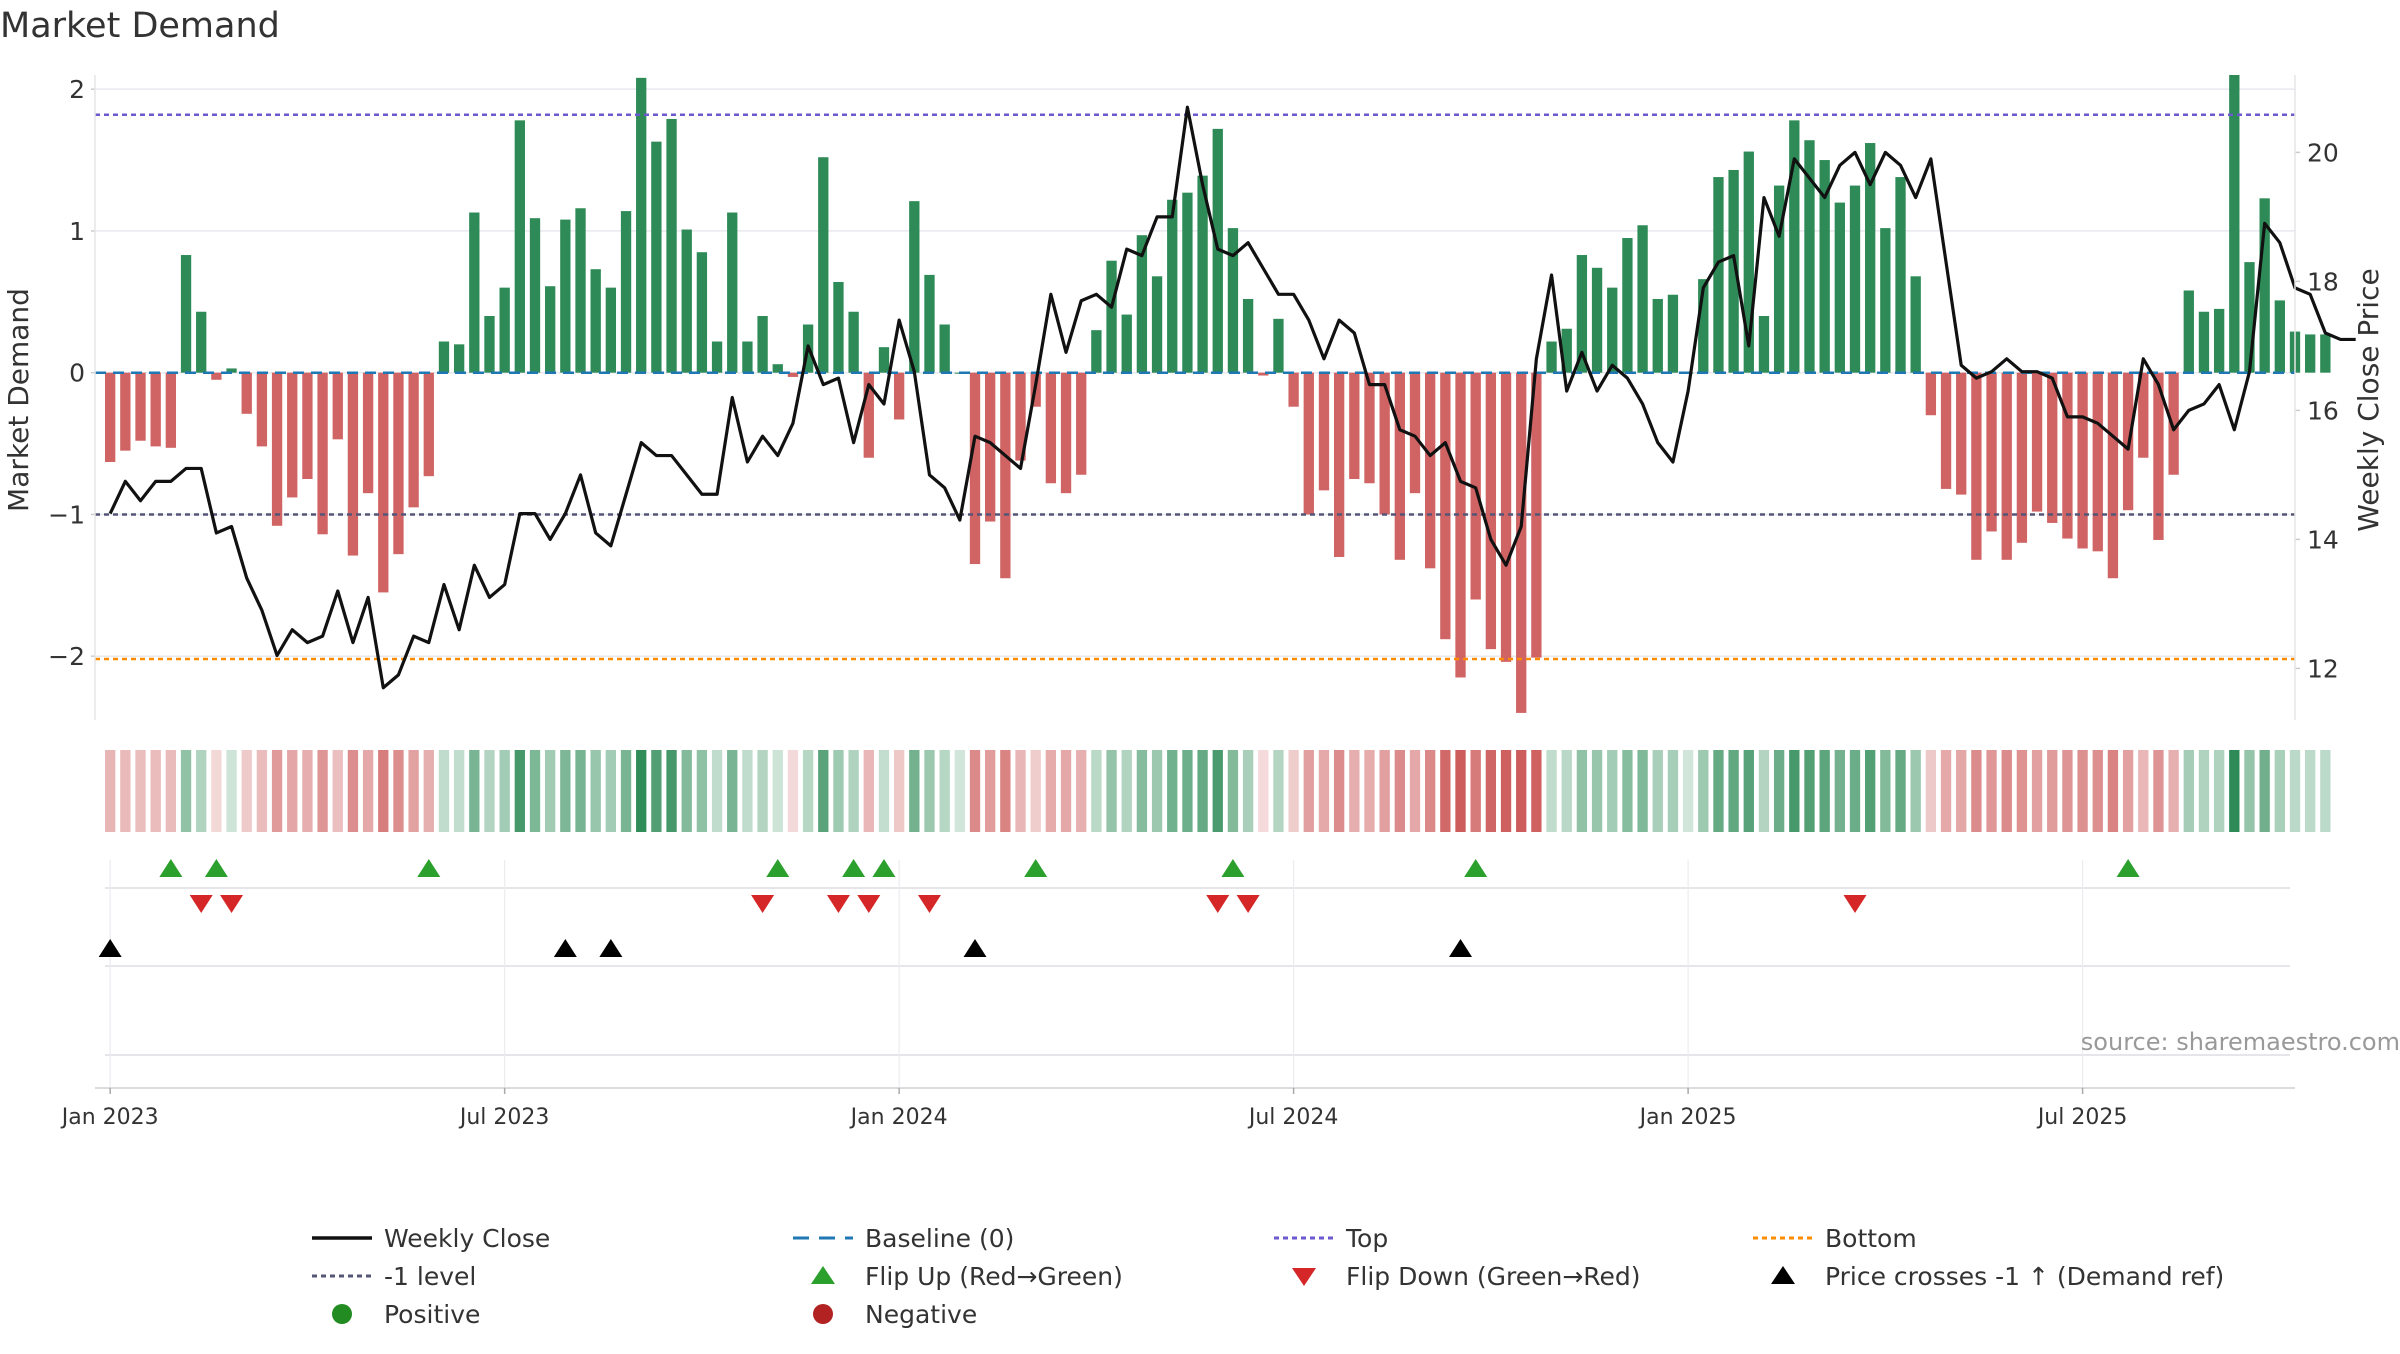 The width and height of the screenshot is (2400, 1354). I want to click on demand-heat-strip, so click(1218, 791).